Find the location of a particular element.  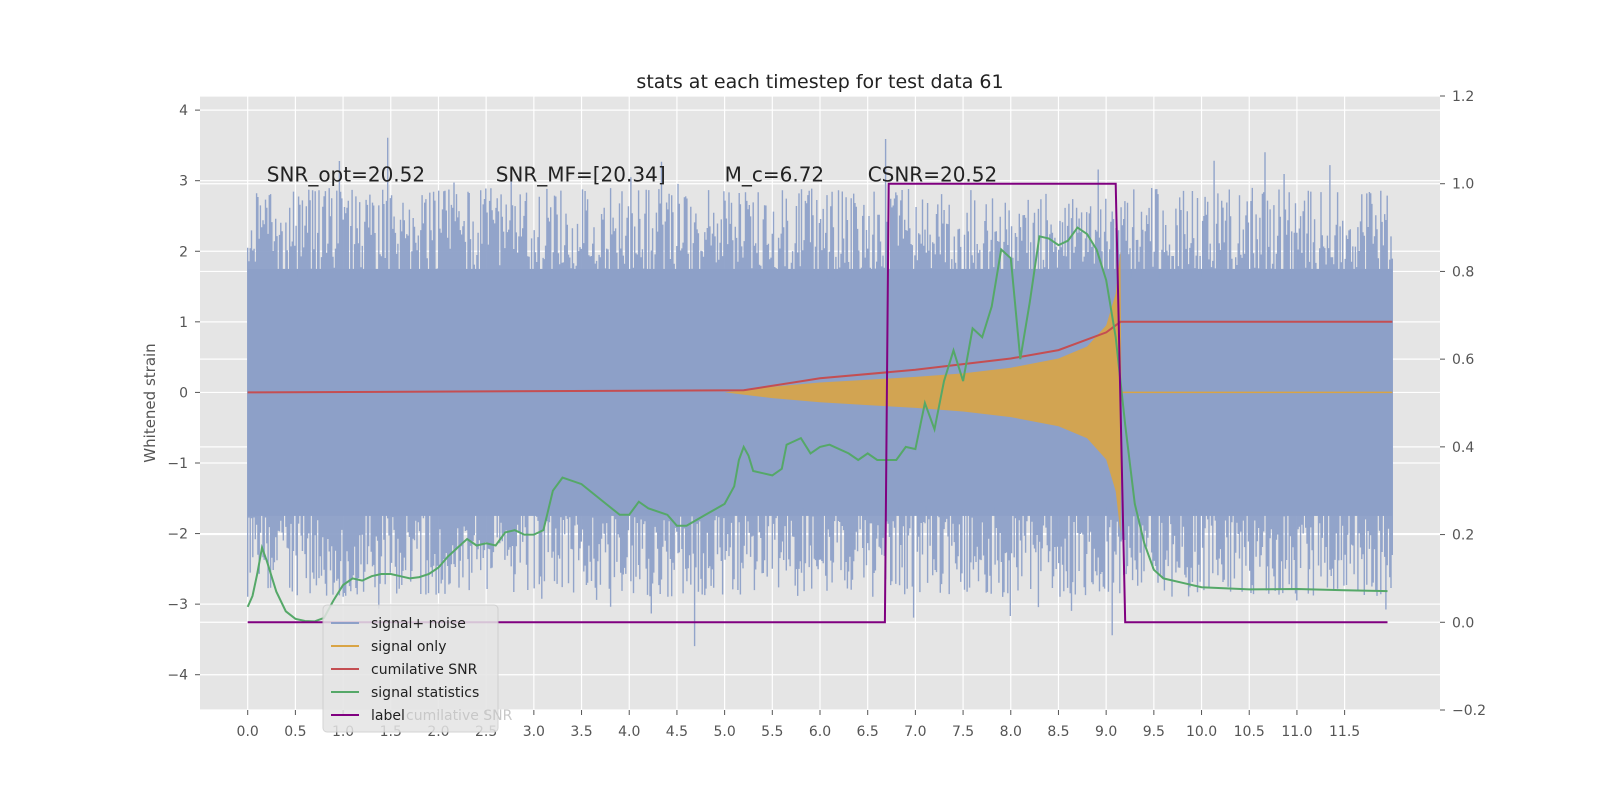

y2-tick-label: 1.0 is located at coordinates (1463, 185).